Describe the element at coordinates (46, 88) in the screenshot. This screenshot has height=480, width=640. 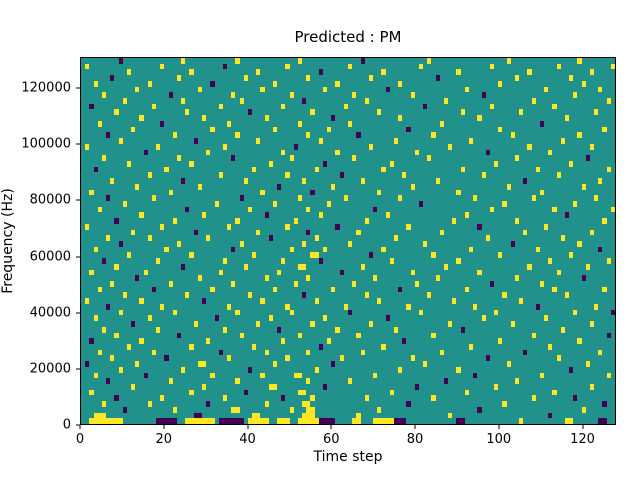
I see `y-tick-label: 120000` at that location.